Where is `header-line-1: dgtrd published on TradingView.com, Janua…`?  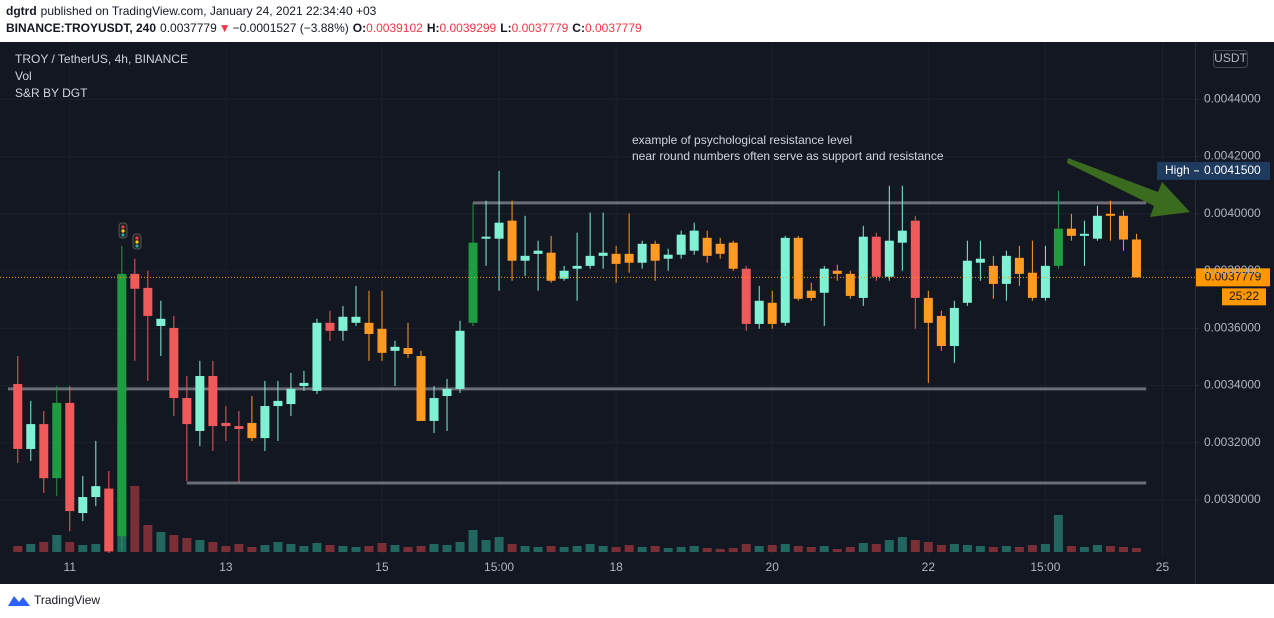 header-line-1: dgtrd published on TradingView.com, Janua… is located at coordinates (191, 11).